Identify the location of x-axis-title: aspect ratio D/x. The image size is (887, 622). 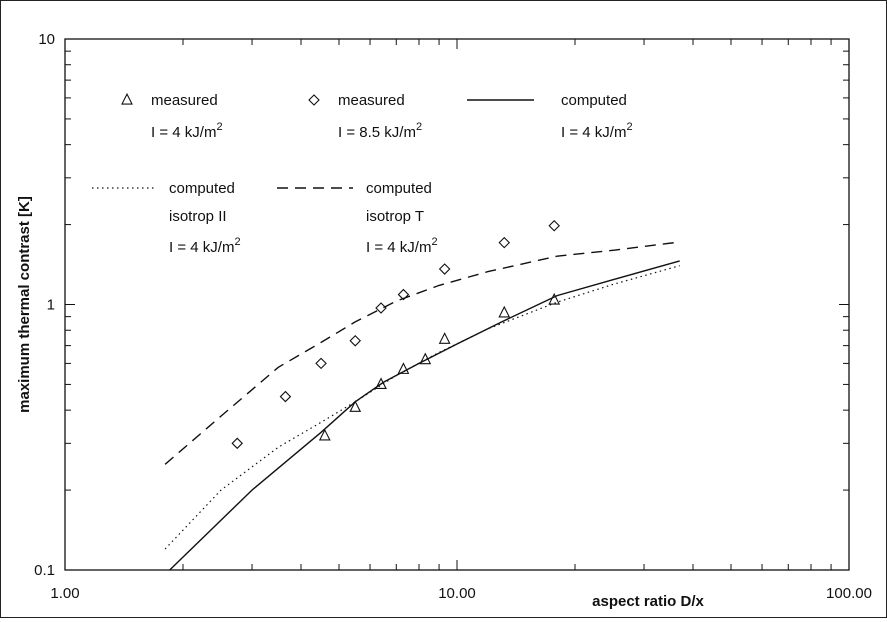
(648, 601).